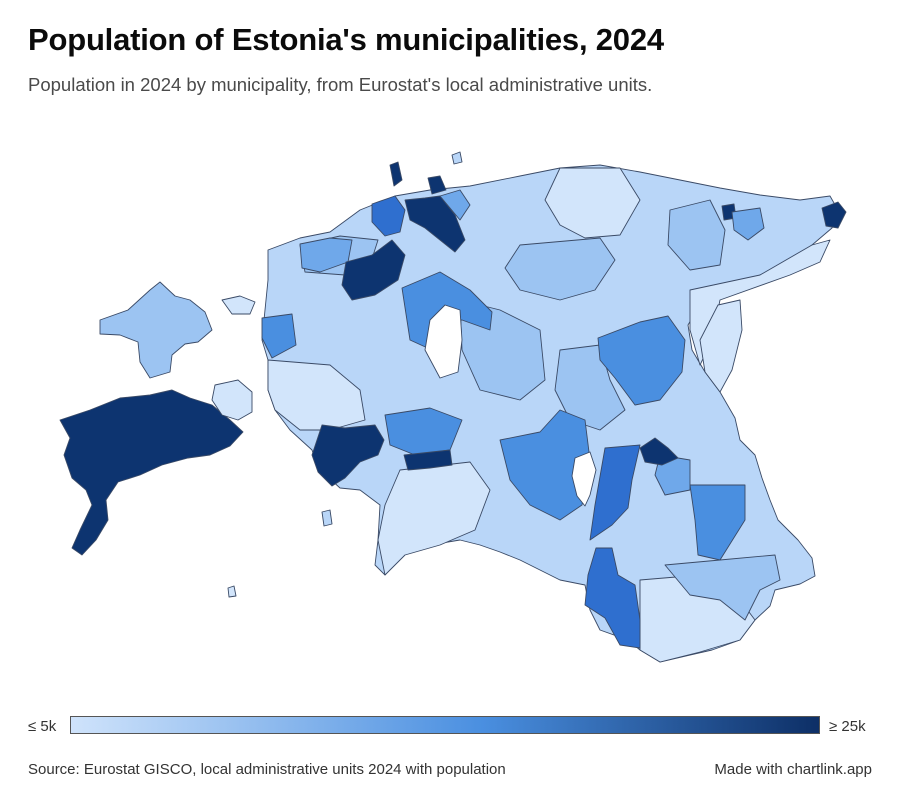 Image resolution: width=900 pixels, height=793 pixels. What do you see at coordinates (232, 400) in the screenshot?
I see `island-muhu` at bounding box center [232, 400].